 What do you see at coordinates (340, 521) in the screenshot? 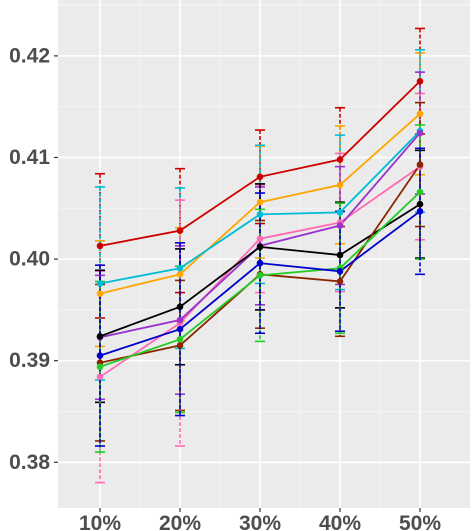
I see `x-tick-label: 40%` at bounding box center [340, 521].